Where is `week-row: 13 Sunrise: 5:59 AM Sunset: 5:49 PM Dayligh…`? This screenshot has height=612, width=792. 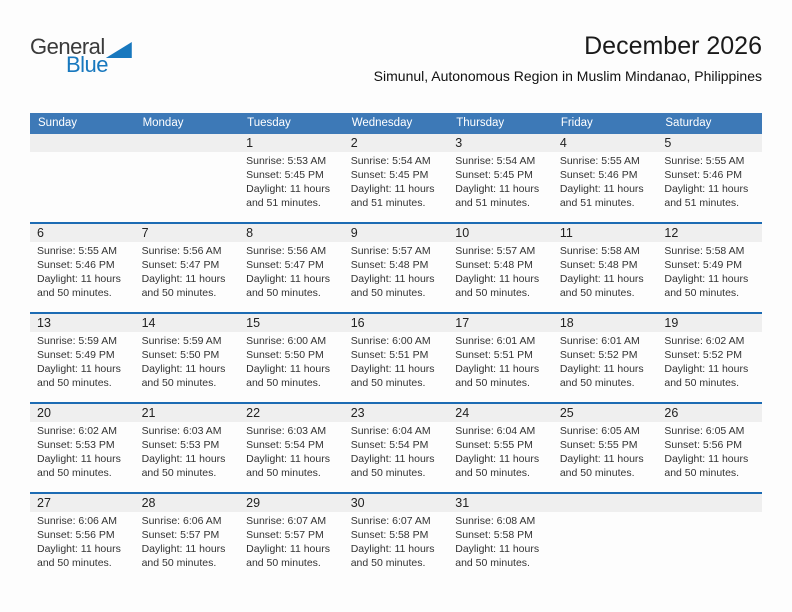
week-row: 13 Sunrise: 5:59 AM Sunset: 5:49 PM Dayligh… is located at coordinates (396, 358).